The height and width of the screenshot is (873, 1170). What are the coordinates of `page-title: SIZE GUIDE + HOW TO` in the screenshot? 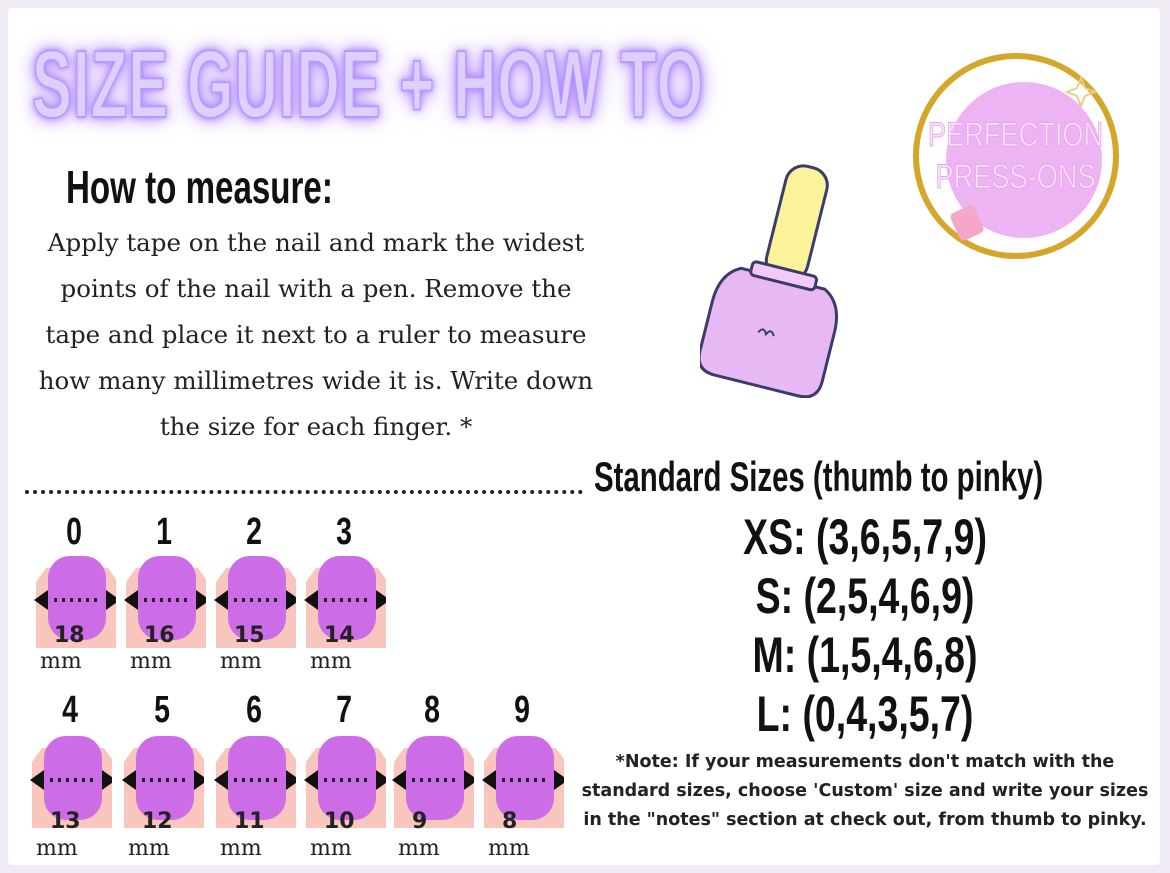 It's located at (368, 84).